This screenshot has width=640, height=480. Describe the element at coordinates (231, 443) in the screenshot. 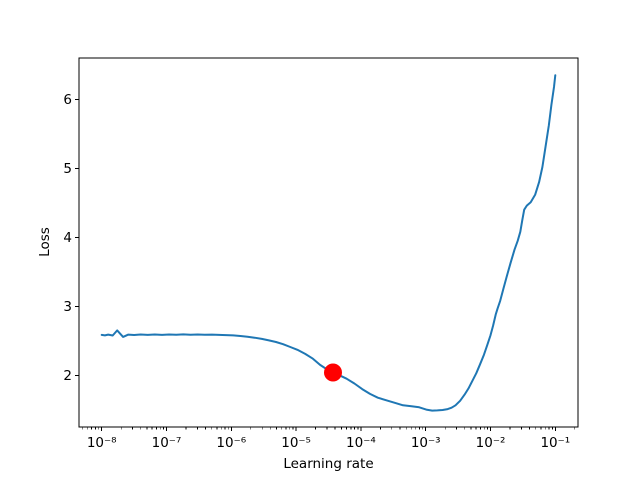

I see `x-tick-label: 10⁻⁶` at that location.